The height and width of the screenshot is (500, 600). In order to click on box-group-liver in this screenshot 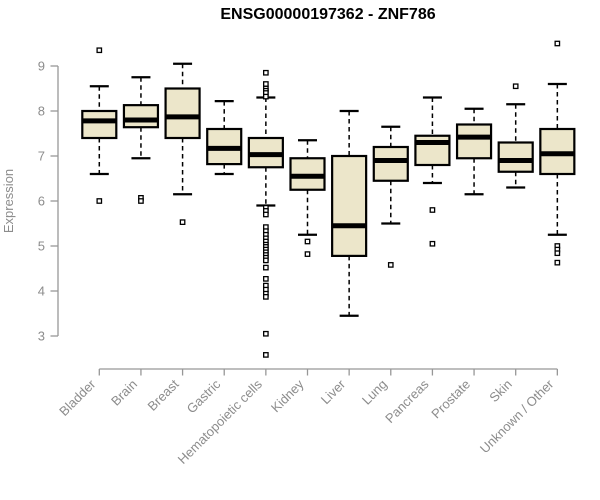, I will do `click(349, 213)`.